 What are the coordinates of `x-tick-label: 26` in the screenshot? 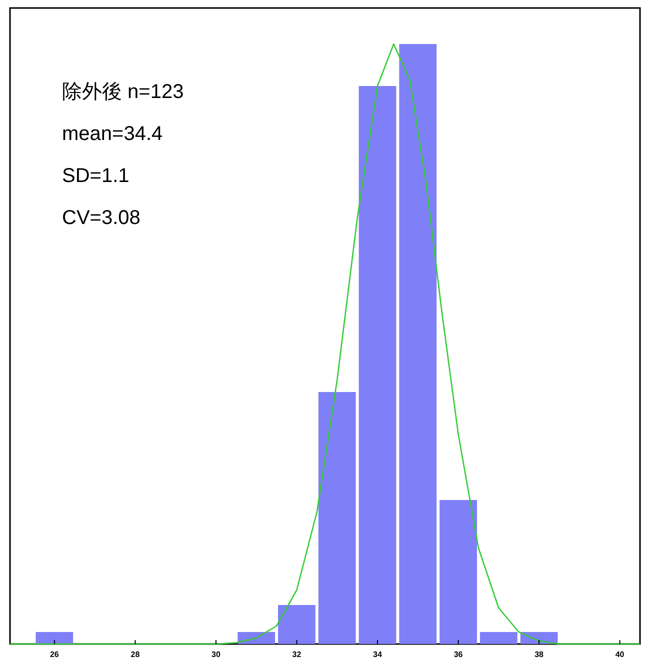 It's located at (55, 654).